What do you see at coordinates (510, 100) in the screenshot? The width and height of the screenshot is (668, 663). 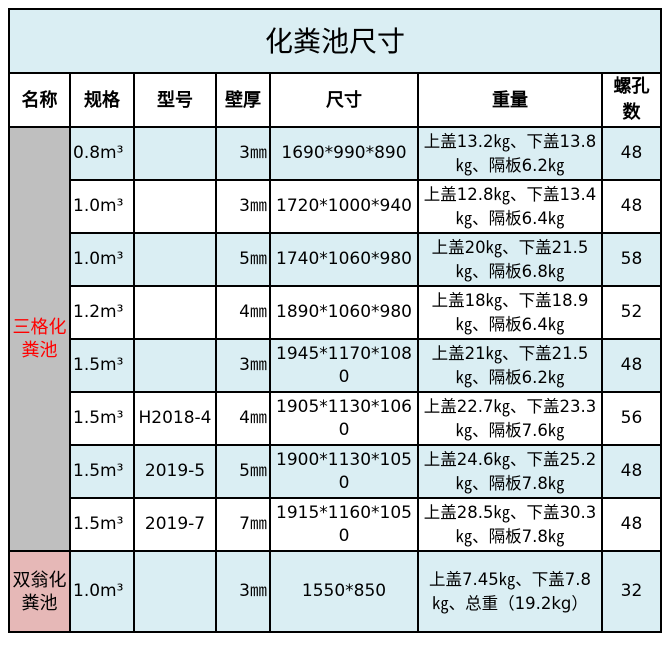 I see `header-weight: 重量` at bounding box center [510, 100].